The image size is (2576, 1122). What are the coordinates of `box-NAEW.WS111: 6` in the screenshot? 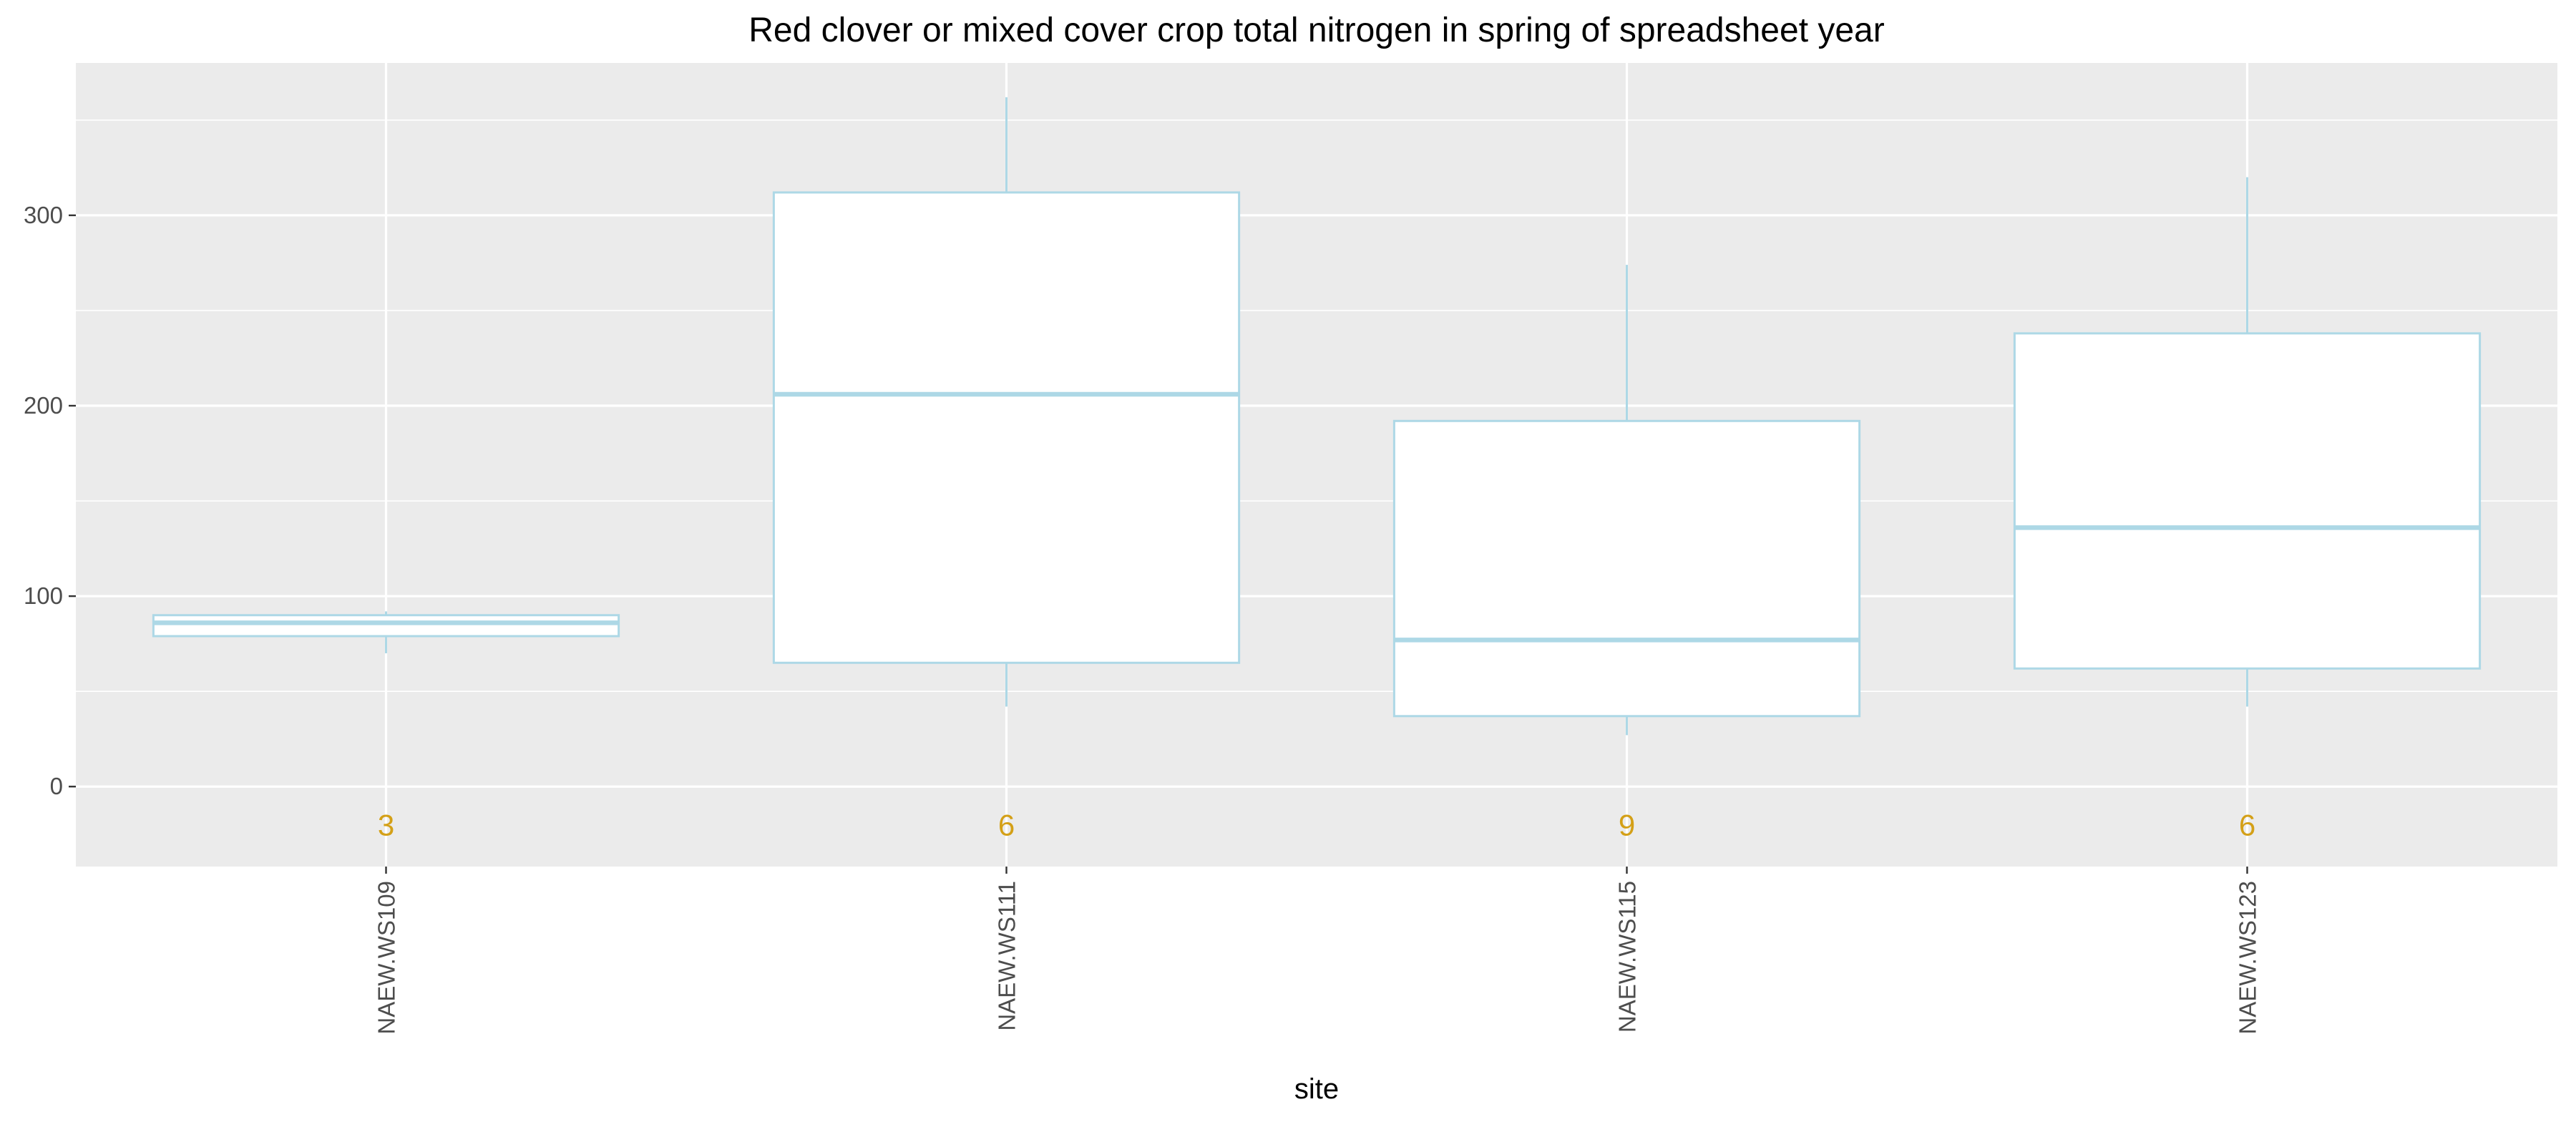 It's located at (1006, 469).